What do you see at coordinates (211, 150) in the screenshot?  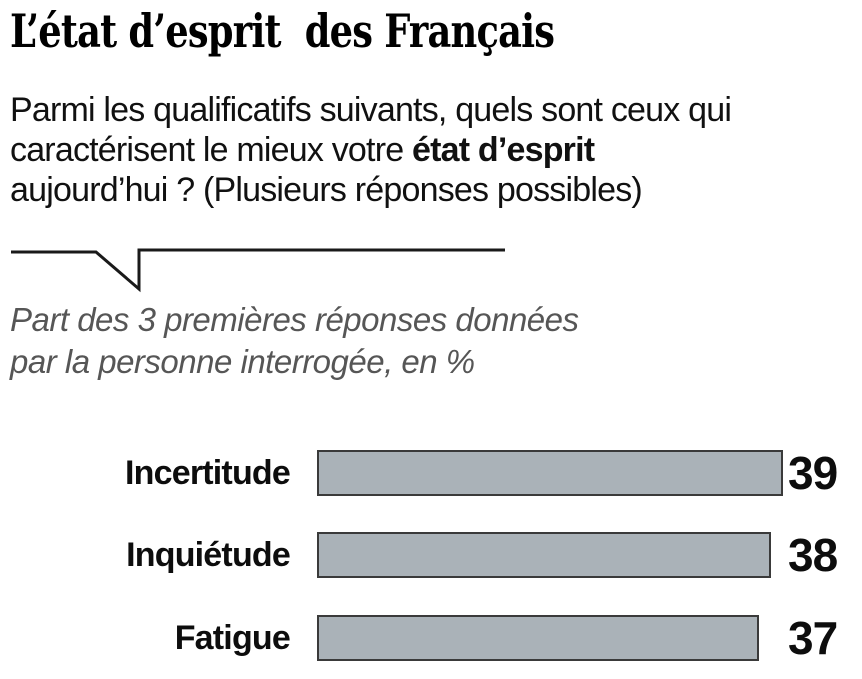 I see `question-line-2-normal: caractérisent le mieux votre` at bounding box center [211, 150].